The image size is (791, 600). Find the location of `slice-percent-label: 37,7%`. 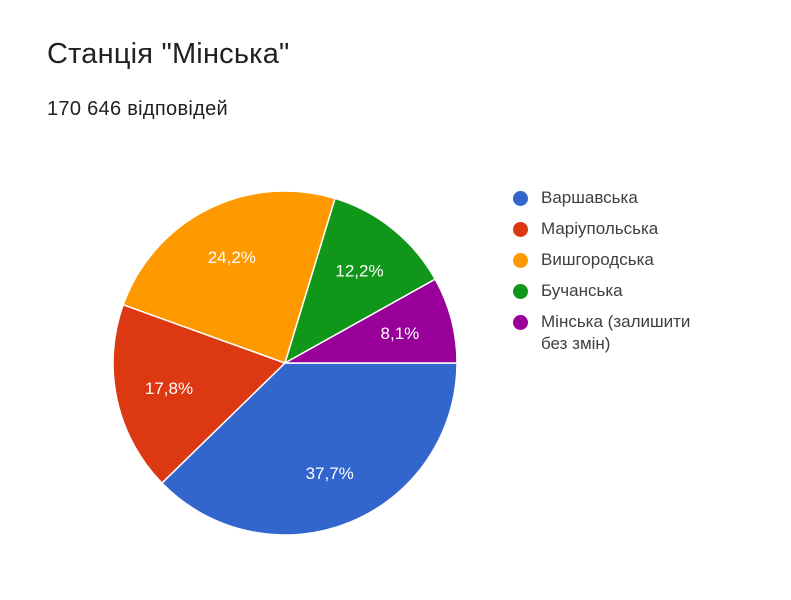

slice-percent-label: 37,7% is located at coordinates (330, 473).